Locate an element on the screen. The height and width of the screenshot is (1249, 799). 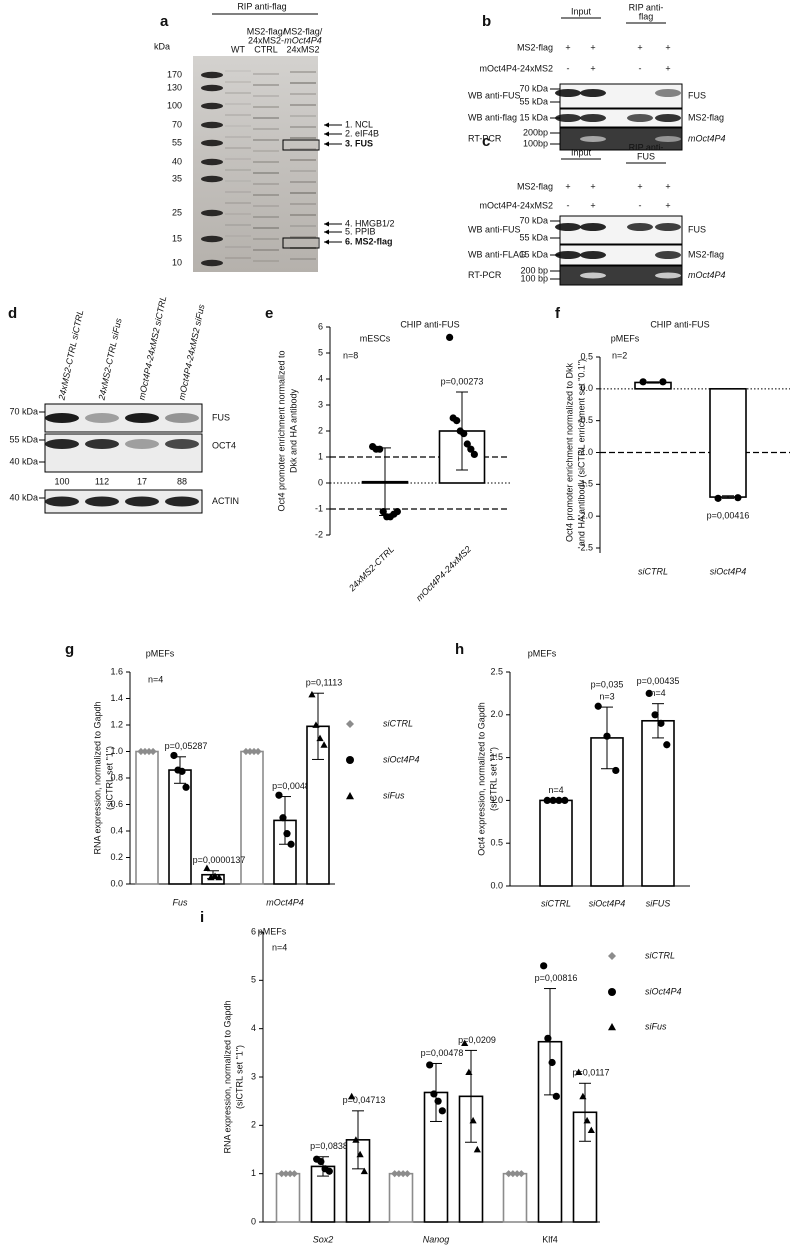
panel-label: i is located at coordinates (202, 917).